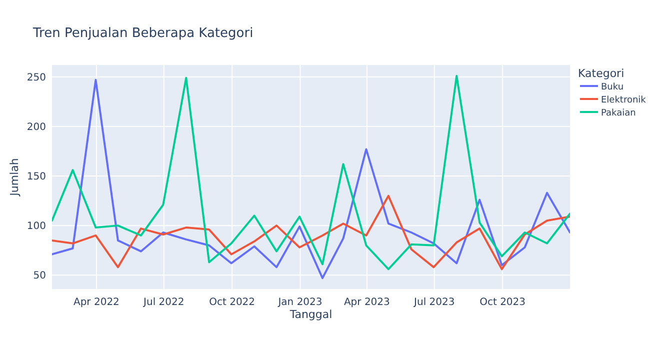  Describe the element at coordinates (503, 302) in the screenshot. I see `x-tick-label: Oct 2023` at that location.